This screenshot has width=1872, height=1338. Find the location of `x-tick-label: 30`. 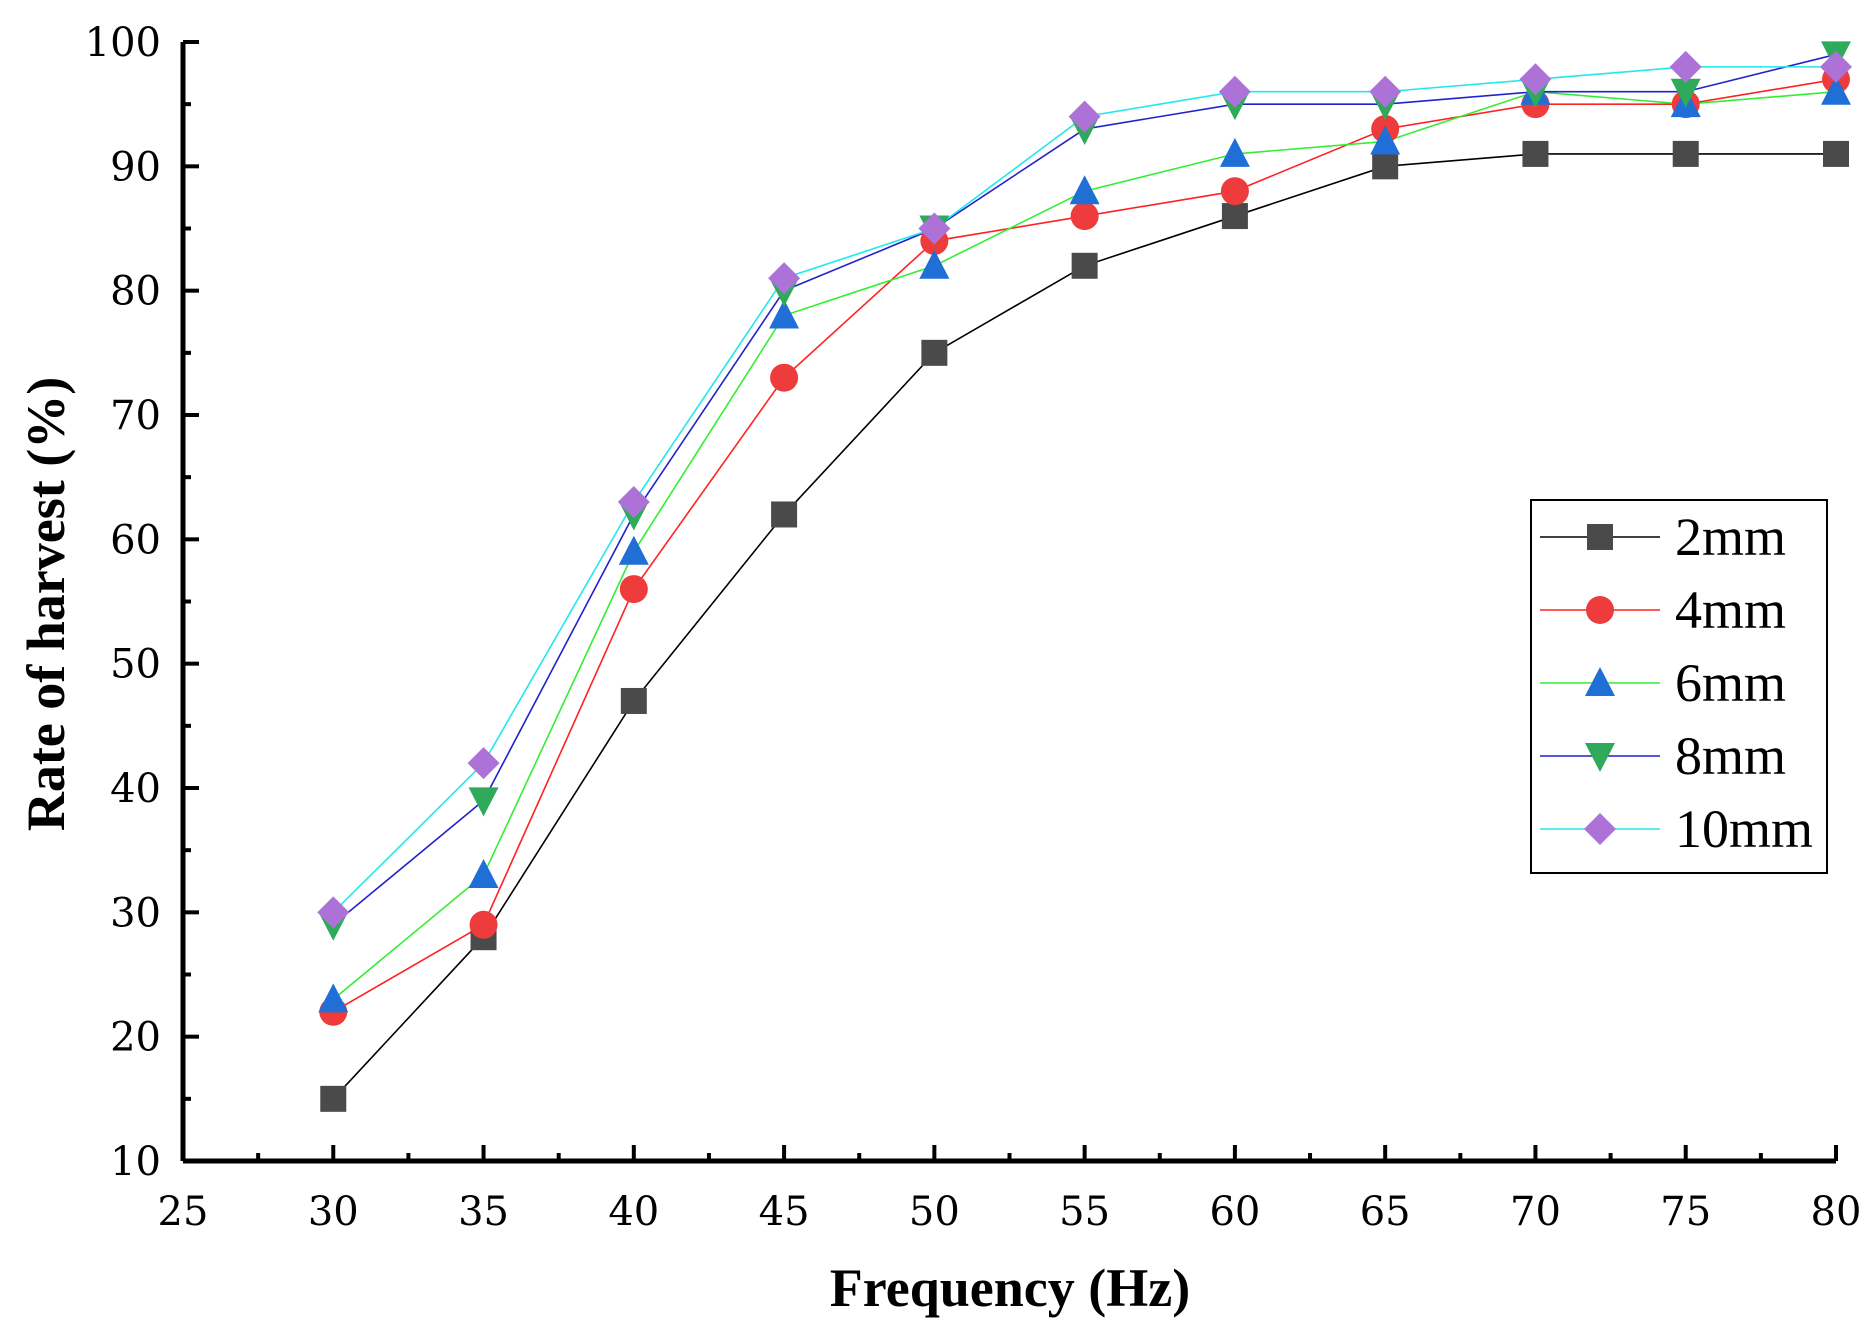

x-tick-label: 30 is located at coordinates (333, 1212).